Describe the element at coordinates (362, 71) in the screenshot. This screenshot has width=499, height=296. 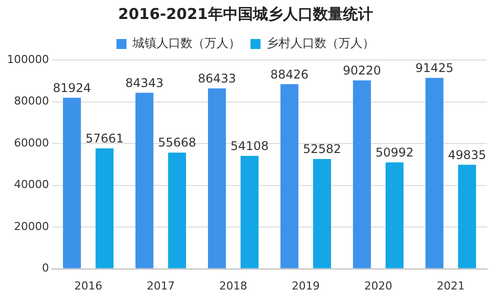
I see `data-label: 90220` at that location.